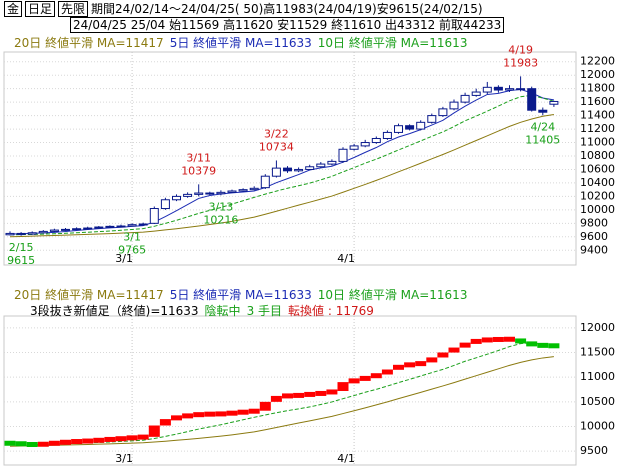 The image size is (624, 475). What do you see at coordinates (597, 142) in the screenshot?
I see `y-tick-label: 11000` at bounding box center [597, 142].